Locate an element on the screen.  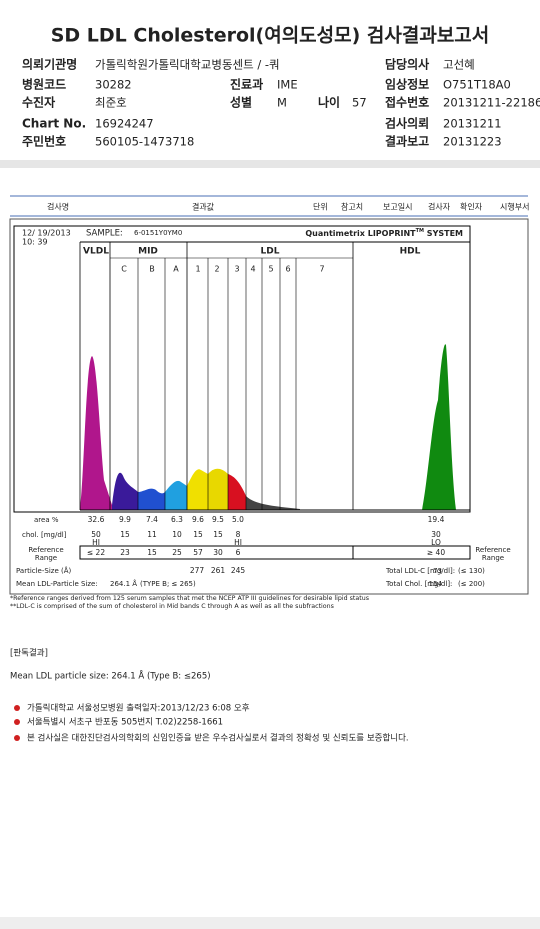
row-label: Reference is located at coordinates (45, 550).